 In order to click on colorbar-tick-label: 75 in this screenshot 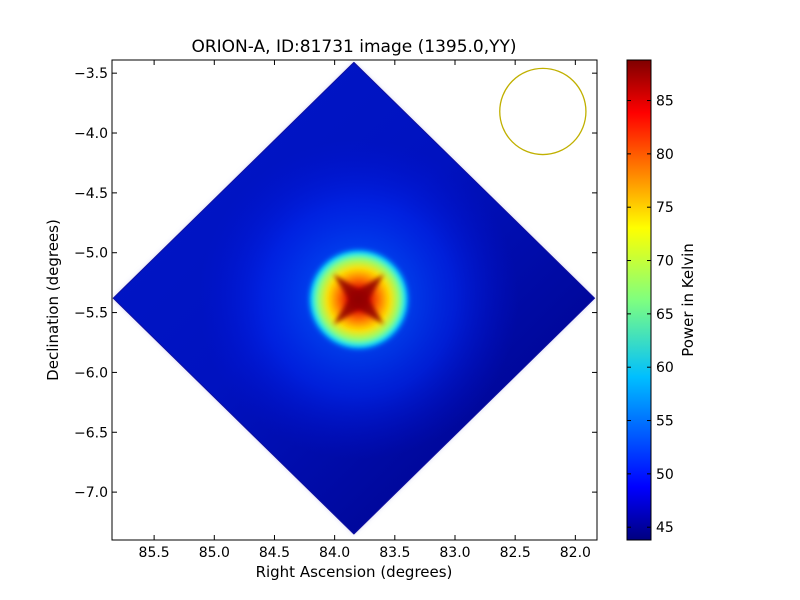, I will do `click(665, 208)`.